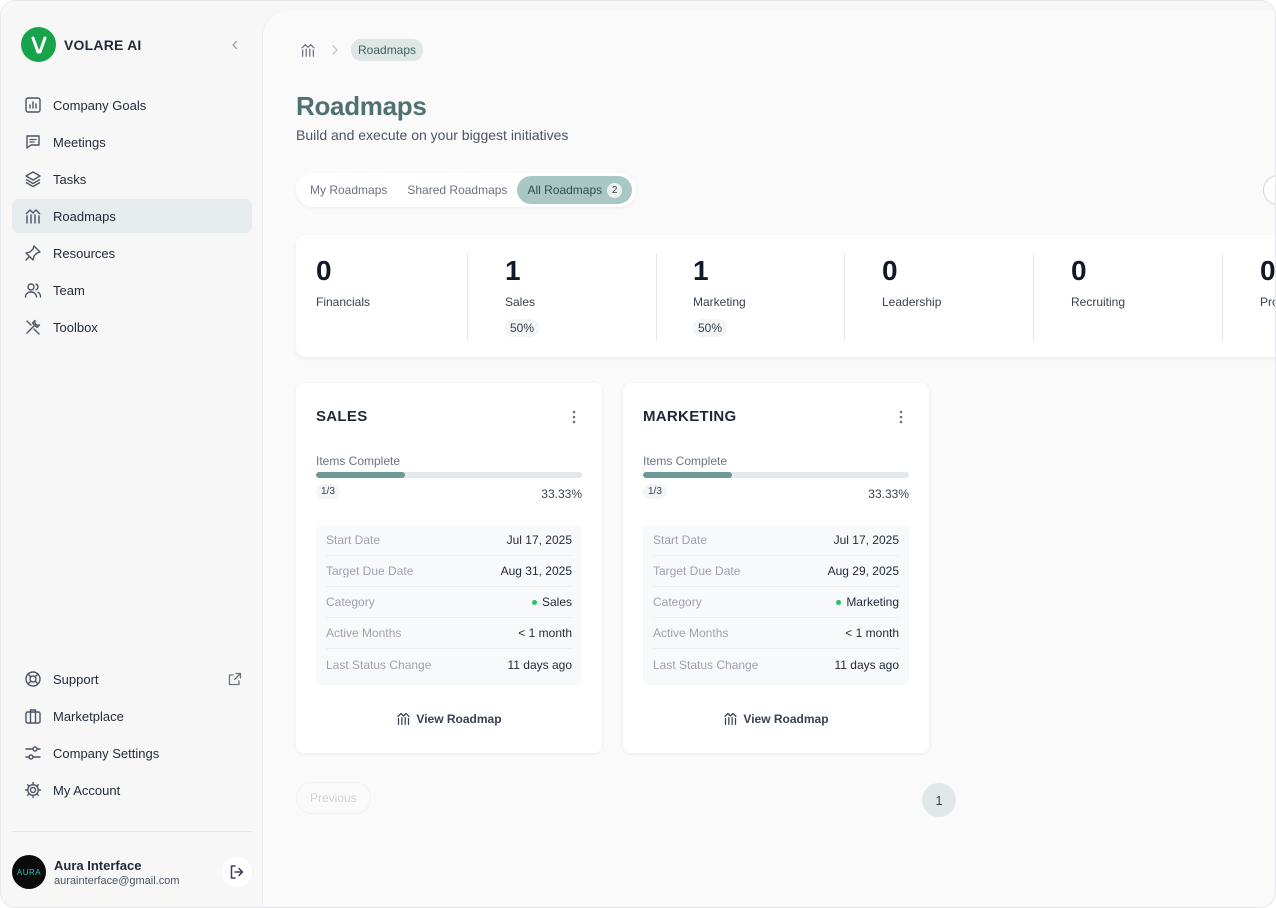 Image resolution: width=1276 pixels, height=908 pixels. I want to click on sidebar-item-label: Team, so click(69, 290).